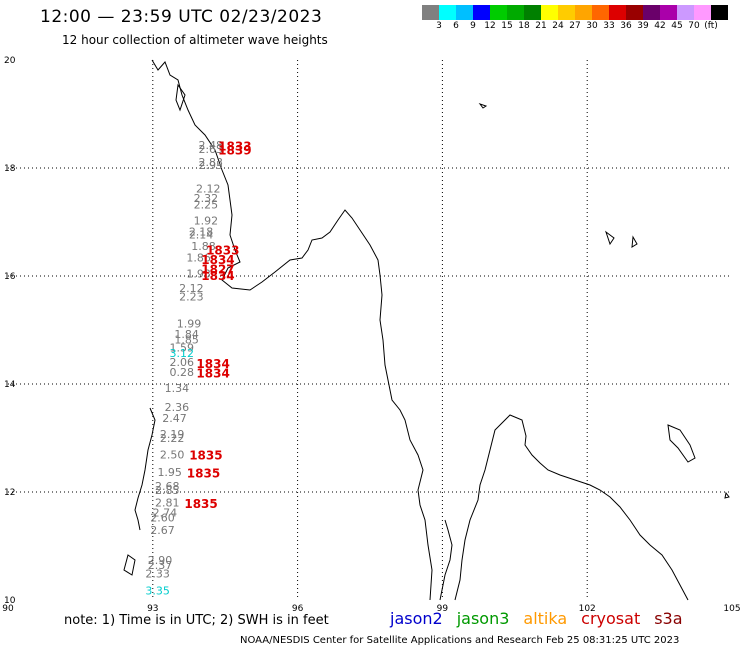  Describe the element at coordinates (203, 246) in the screenshot. I see `wave-height-value: 1.88` at that location.